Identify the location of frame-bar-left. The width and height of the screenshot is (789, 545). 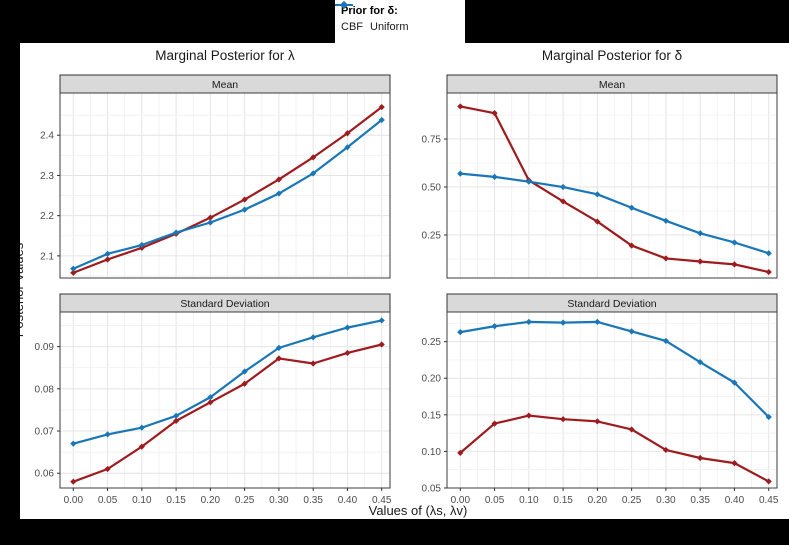
(10, 281).